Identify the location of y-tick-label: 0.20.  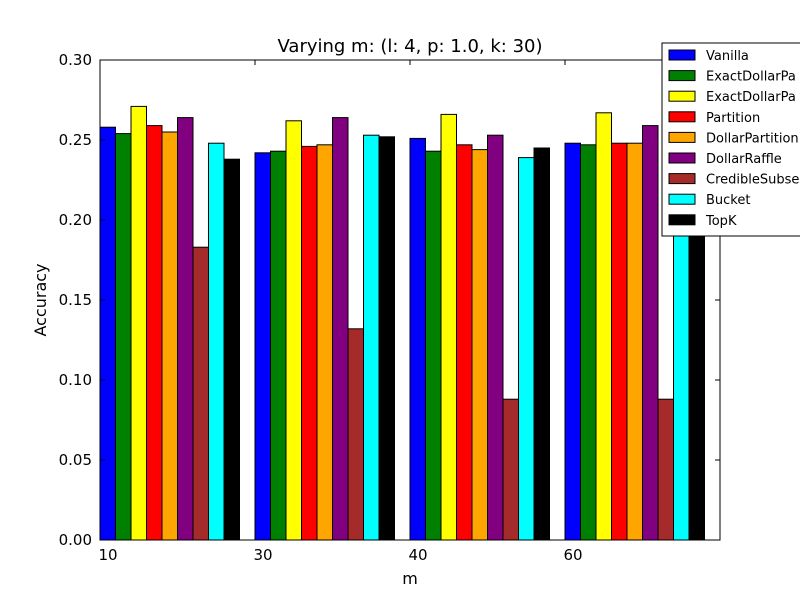
(75, 220).